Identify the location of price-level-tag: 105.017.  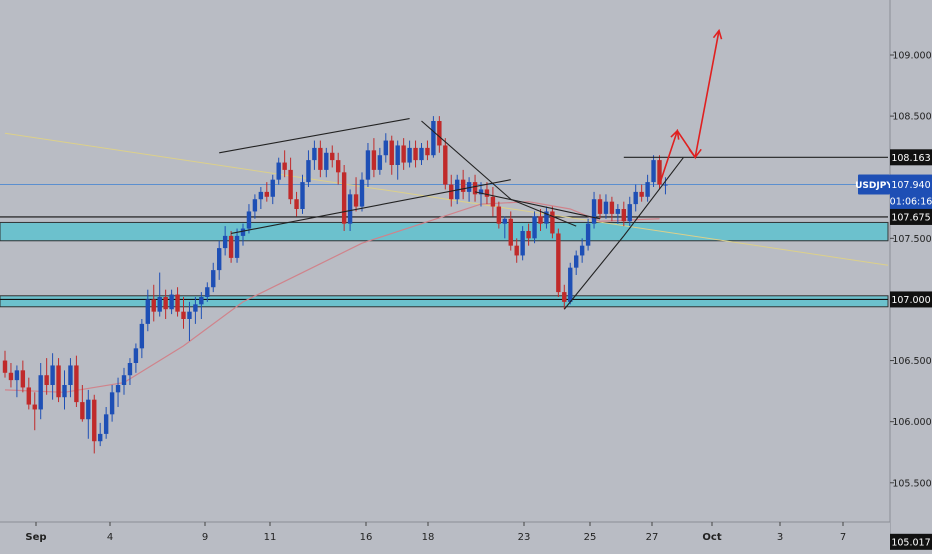
(911, 541).